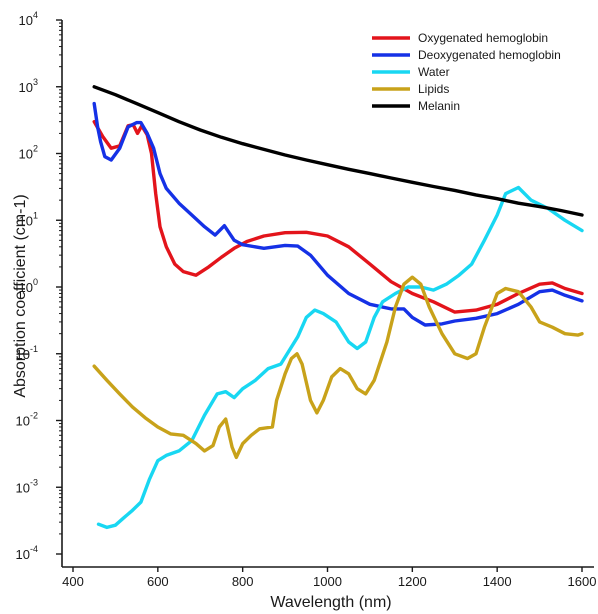 The height and width of the screenshot is (614, 598). What do you see at coordinates (330, 602) in the screenshot?
I see `x-axis-title: Wavelength (nm)` at bounding box center [330, 602].